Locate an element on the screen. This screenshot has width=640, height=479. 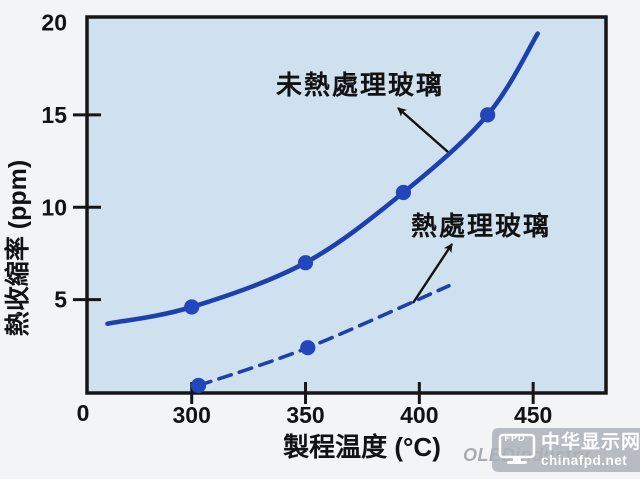
x-tick-label: 350 is located at coordinates (305, 415).